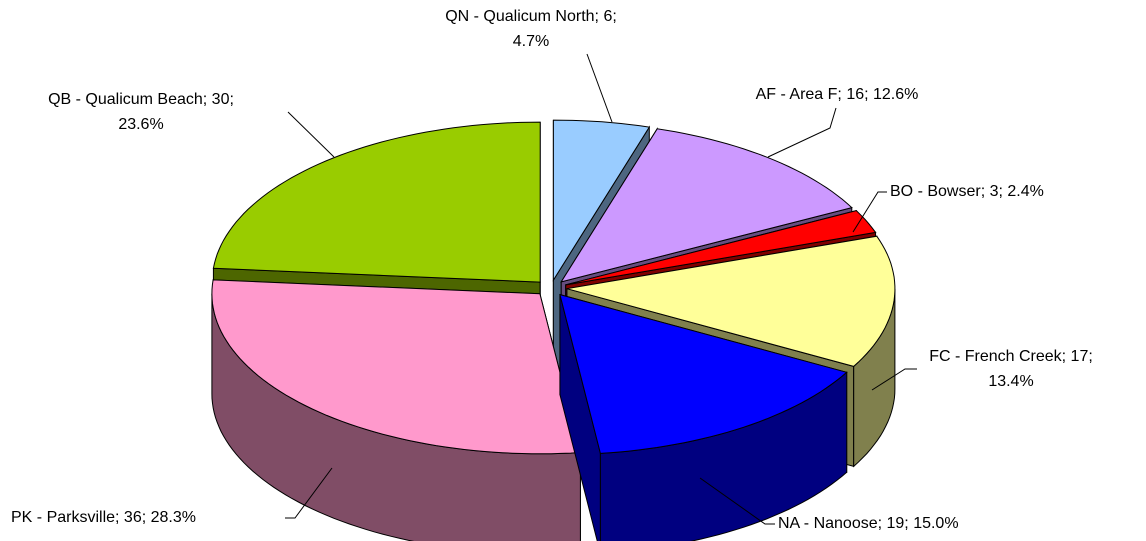 Image resolution: width=1146 pixels, height=541 pixels. Describe the element at coordinates (1010, 381) in the screenshot. I see `data-label: 13.4%` at that location.